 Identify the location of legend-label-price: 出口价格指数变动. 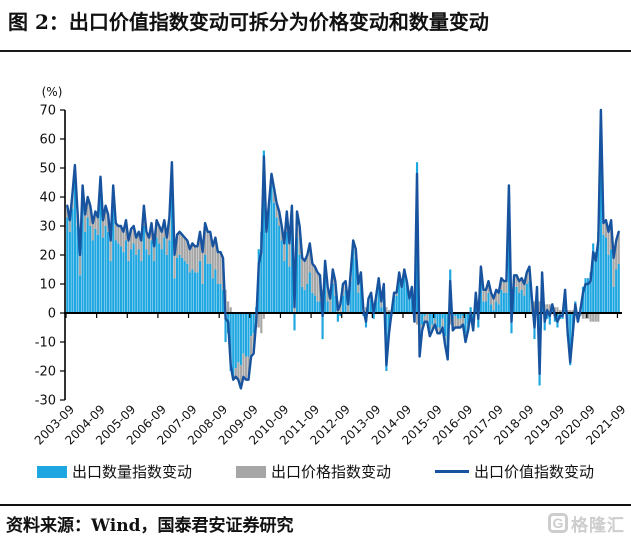
(330, 472).